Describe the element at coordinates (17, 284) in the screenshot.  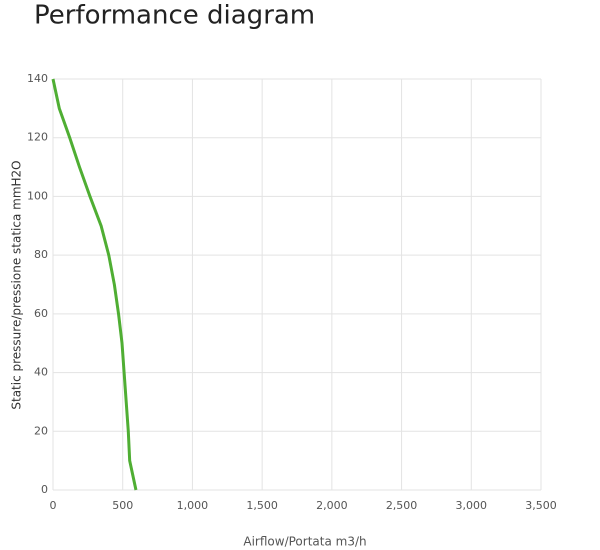
I see `y-axis-label: Static pressure/pressione statica mmH2O` at that location.